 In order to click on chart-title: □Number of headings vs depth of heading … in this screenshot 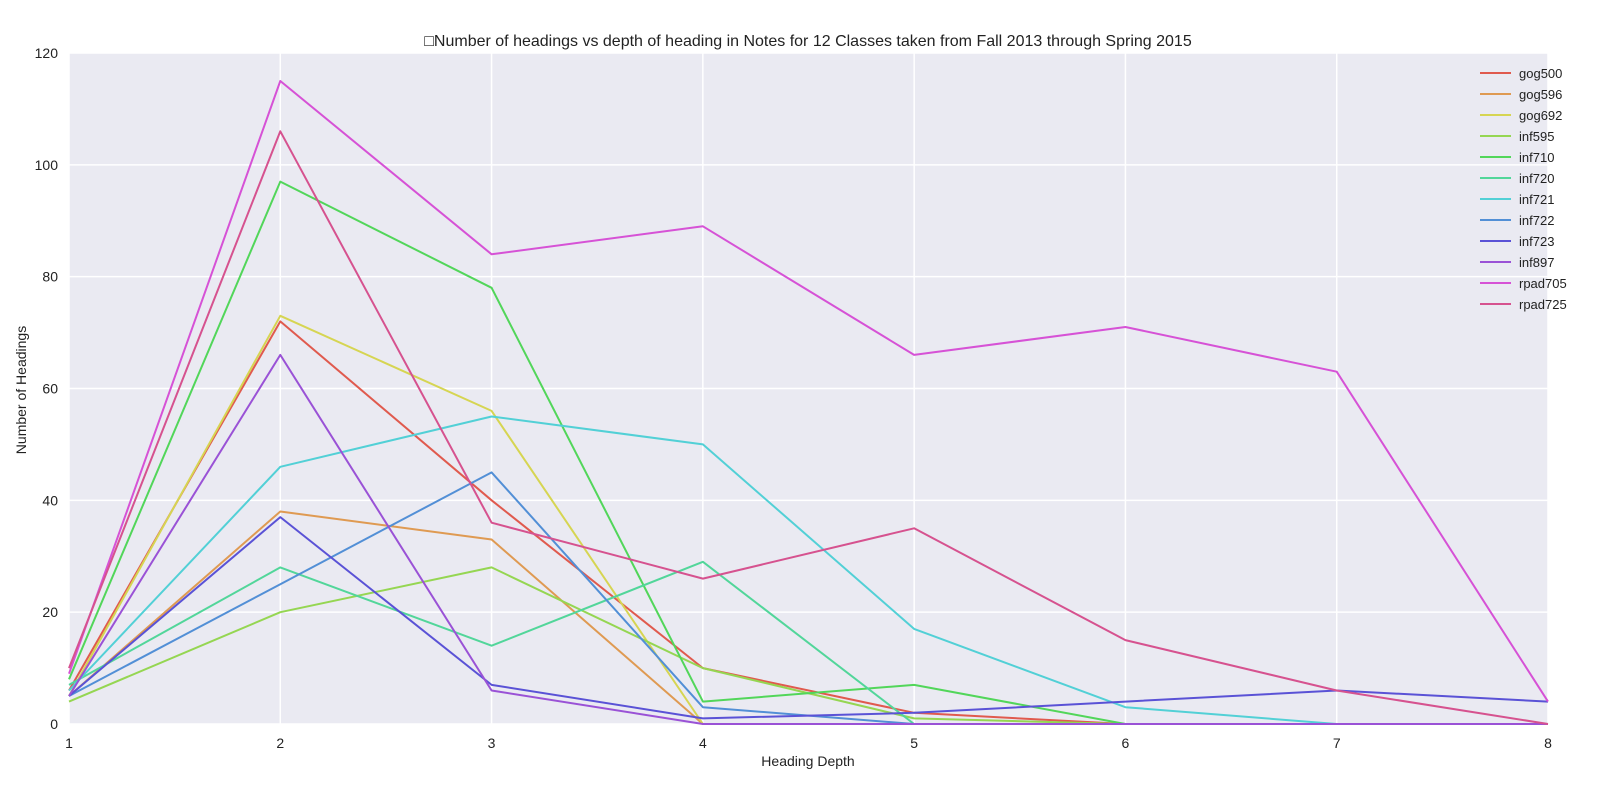, I will do `click(808, 41)`.